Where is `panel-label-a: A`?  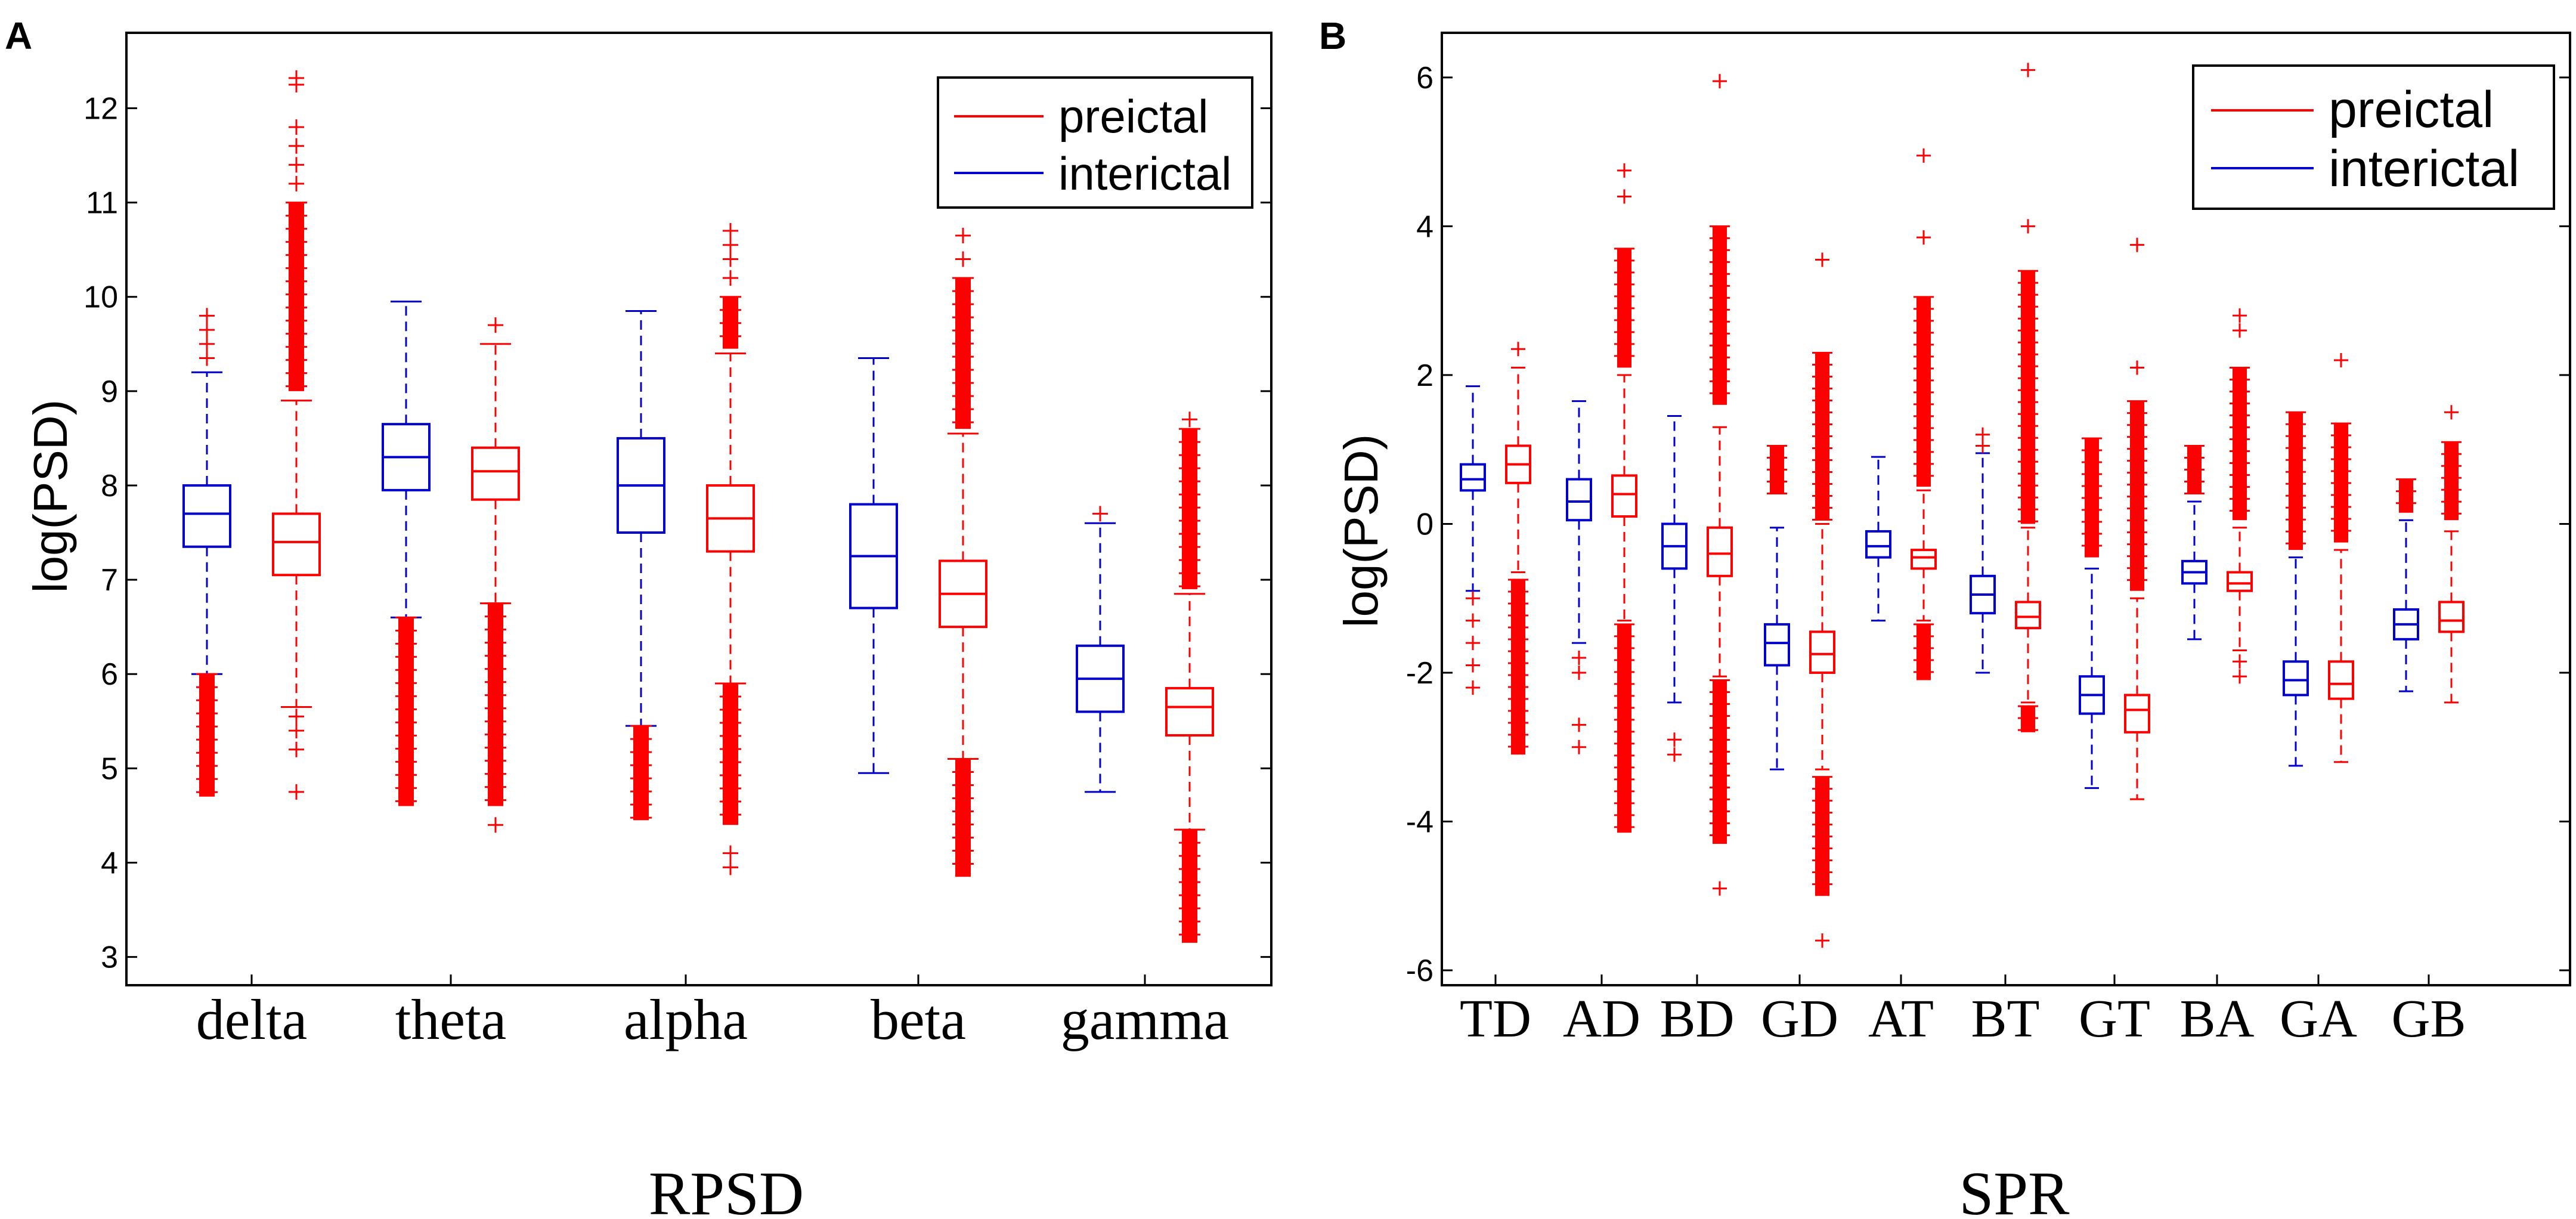 panel-label-a: A is located at coordinates (18, 35).